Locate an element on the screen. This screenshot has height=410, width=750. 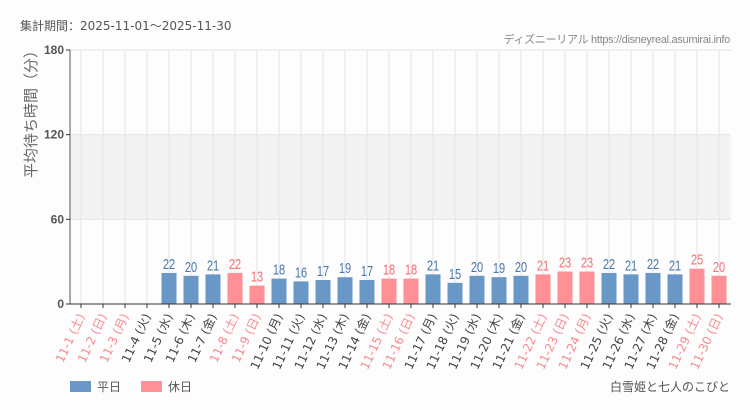
y-tick-label: 180 is located at coordinates (54, 50).